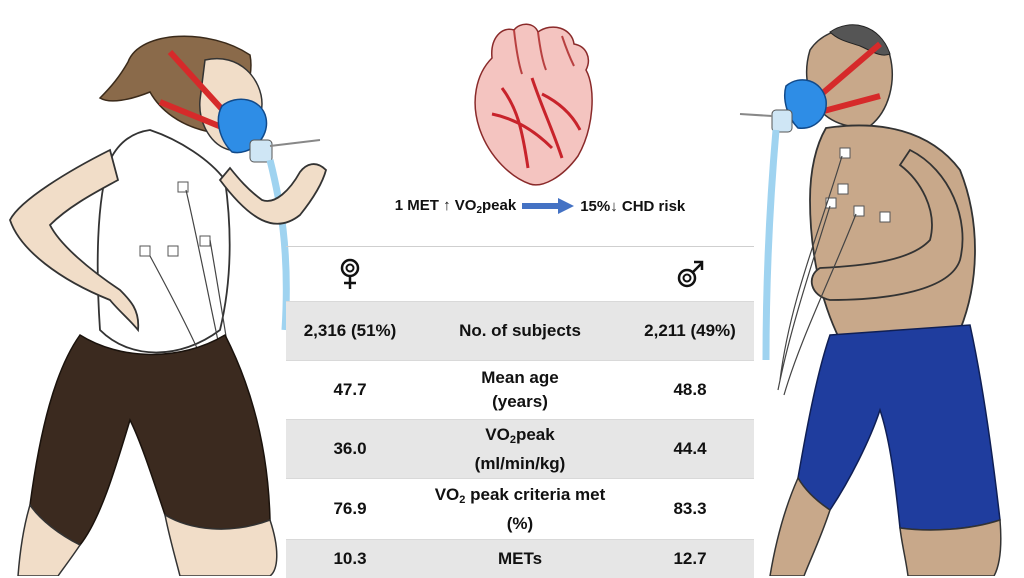  I want to click on male-column-header, so click(690, 274).